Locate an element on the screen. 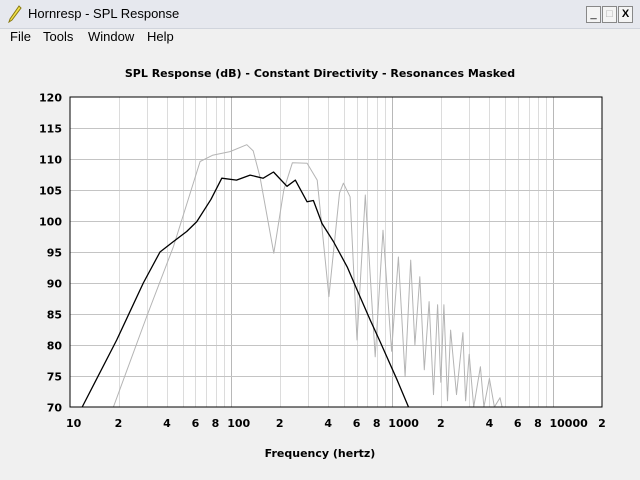  x-tick-label: 1000 is located at coordinates (403, 423).